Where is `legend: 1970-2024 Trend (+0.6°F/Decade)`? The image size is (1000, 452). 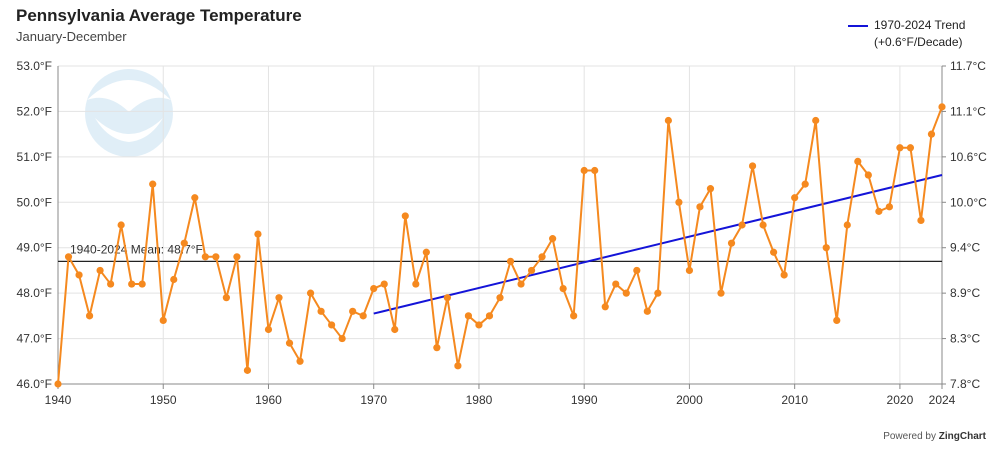 legend: 1970-2024 Trend (+0.6°F/Decade) is located at coordinates (922, 35).